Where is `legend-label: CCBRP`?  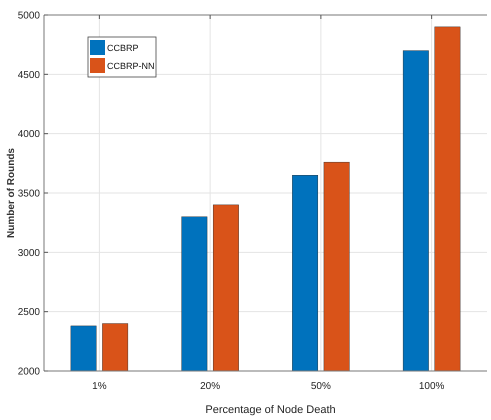 legend-label: CCBRP is located at coordinates (123, 48).